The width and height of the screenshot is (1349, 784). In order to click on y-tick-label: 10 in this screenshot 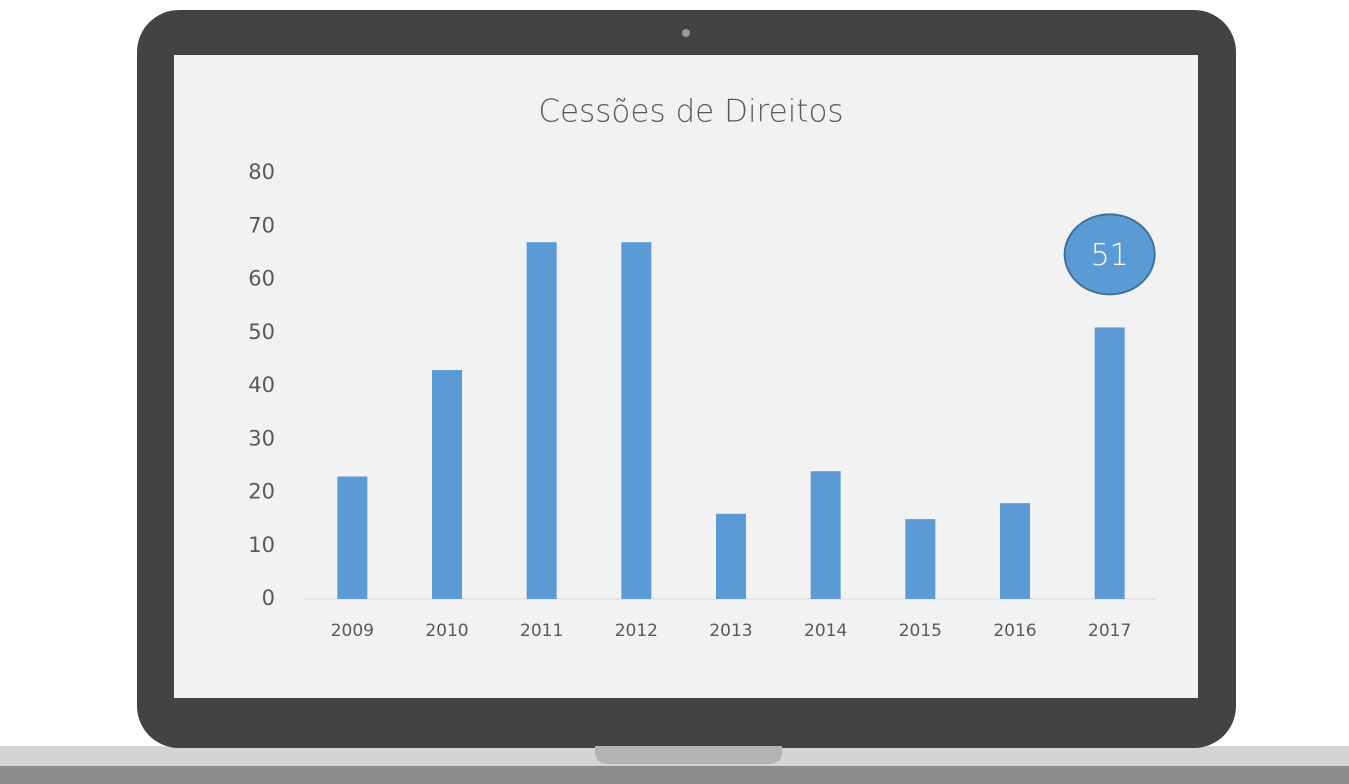, I will do `click(261, 545)`.